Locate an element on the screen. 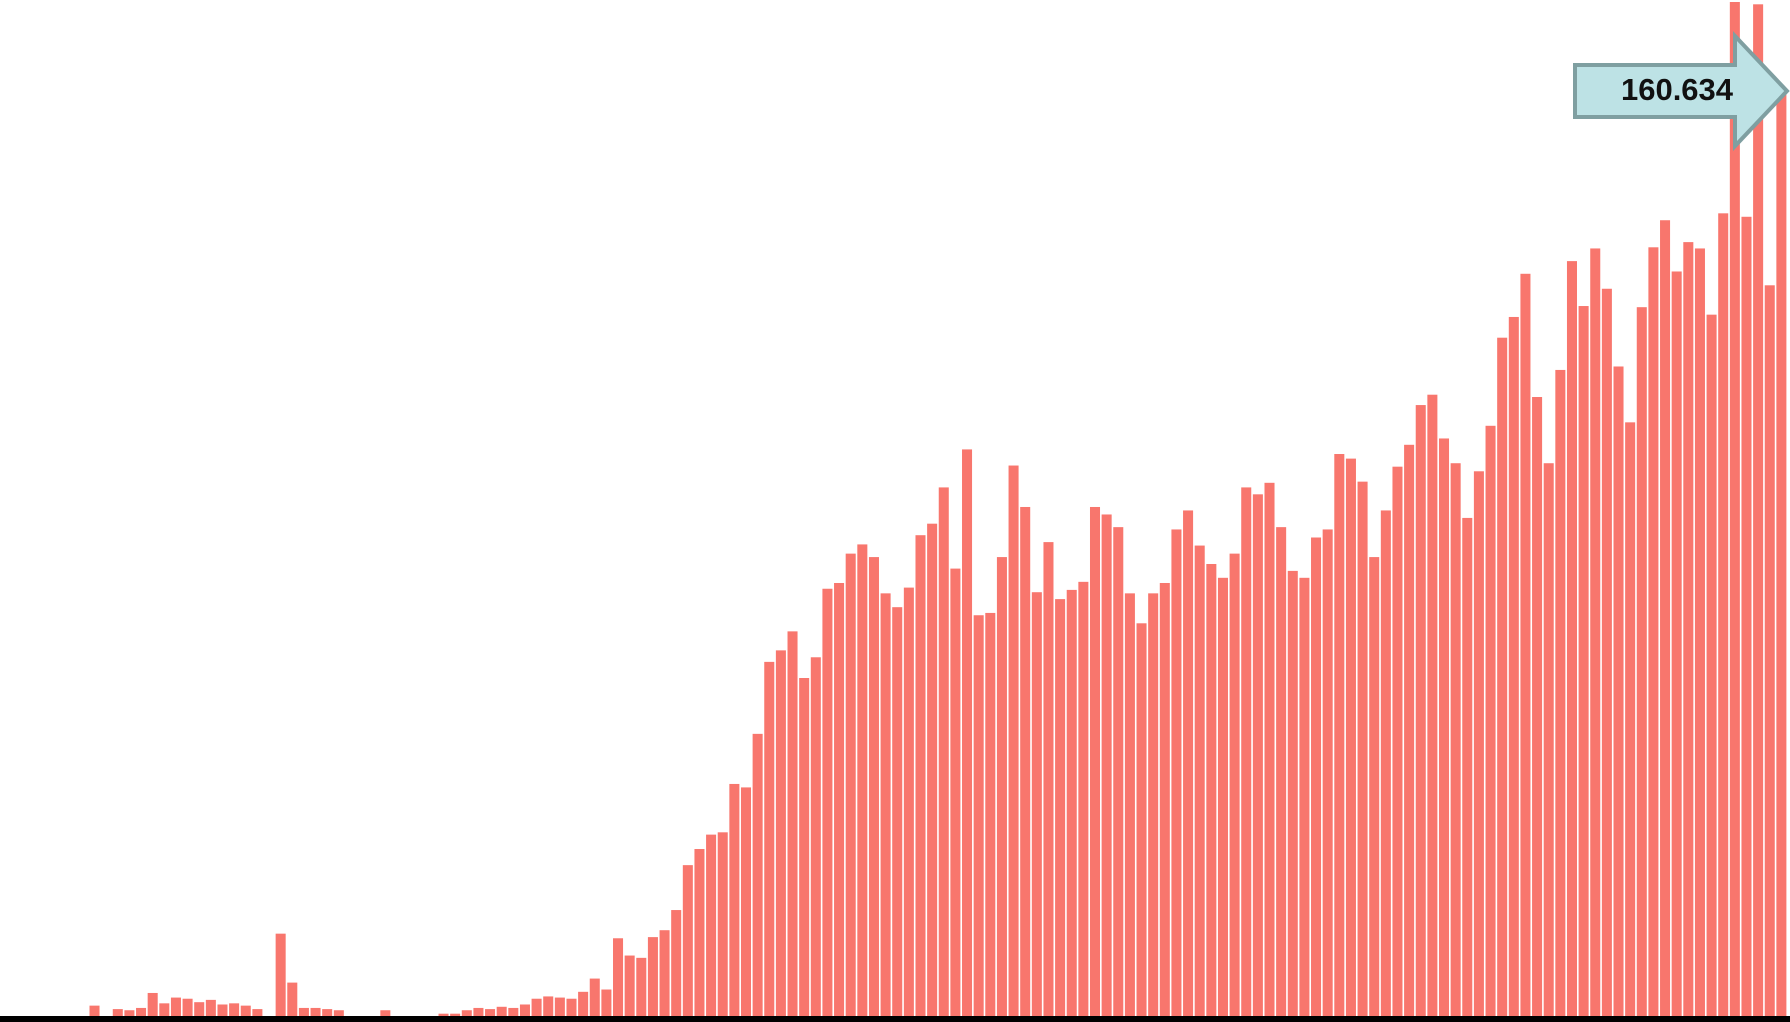  callout: 160.634 is located at coordinates (1681, 91).